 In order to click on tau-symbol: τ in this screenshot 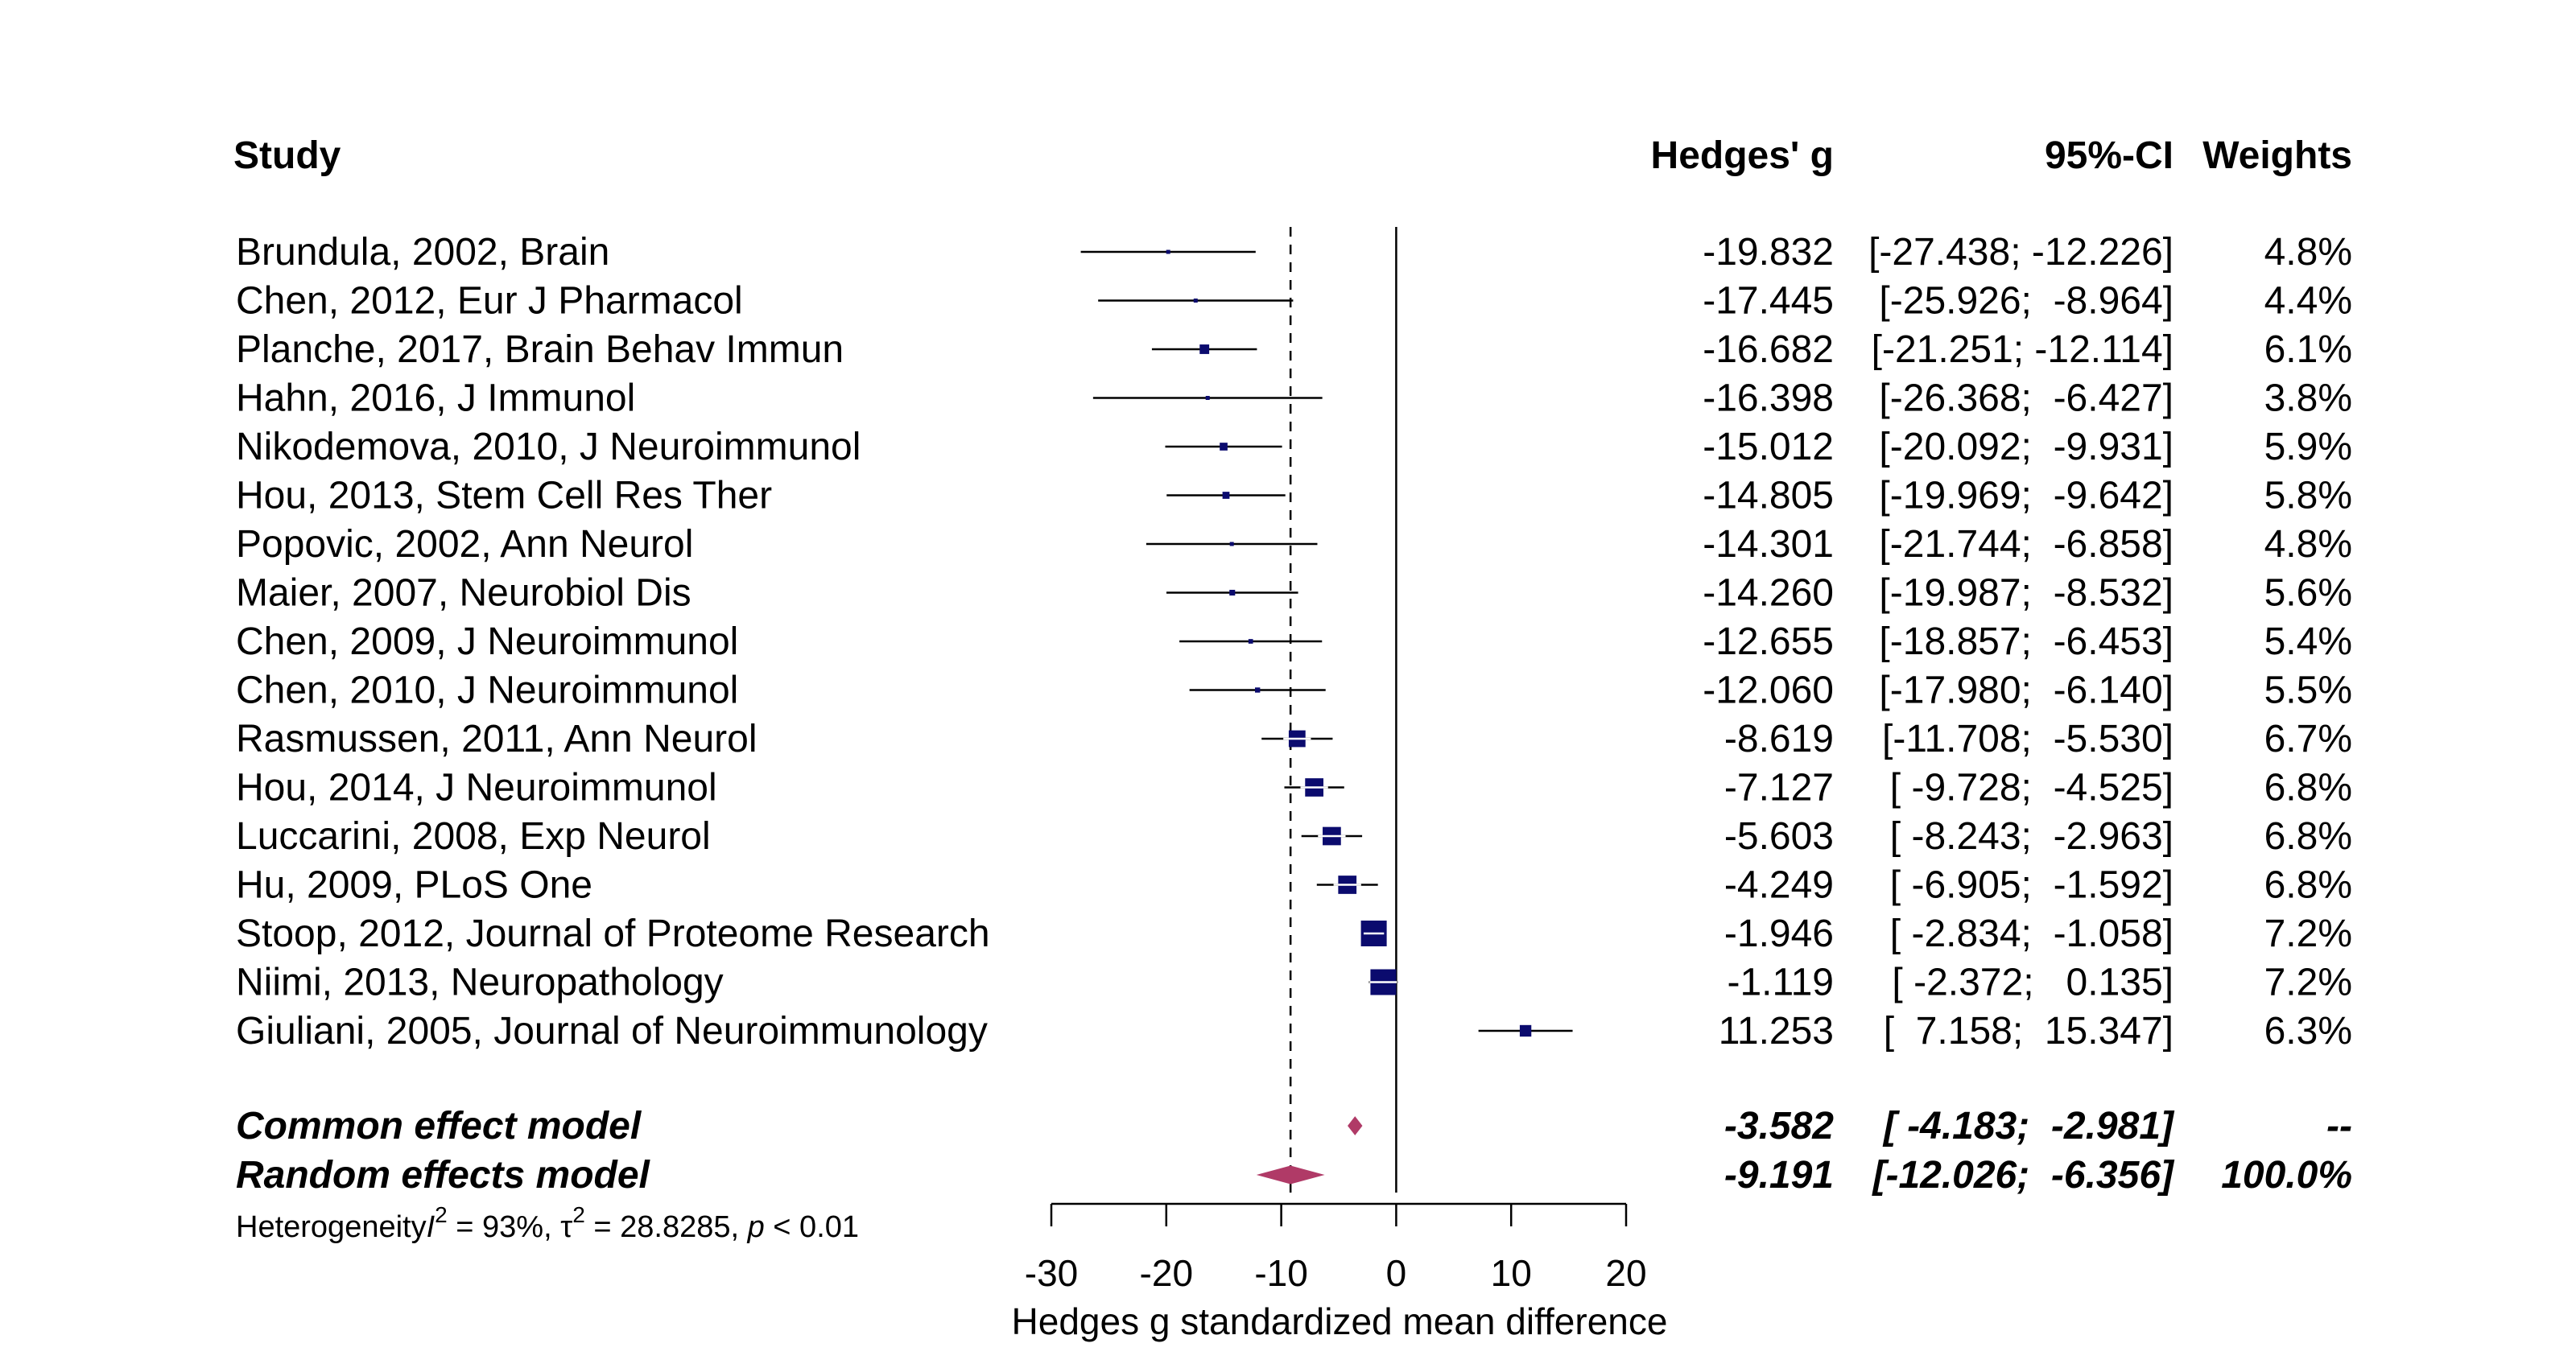, I will do `click(566, 1227)`.